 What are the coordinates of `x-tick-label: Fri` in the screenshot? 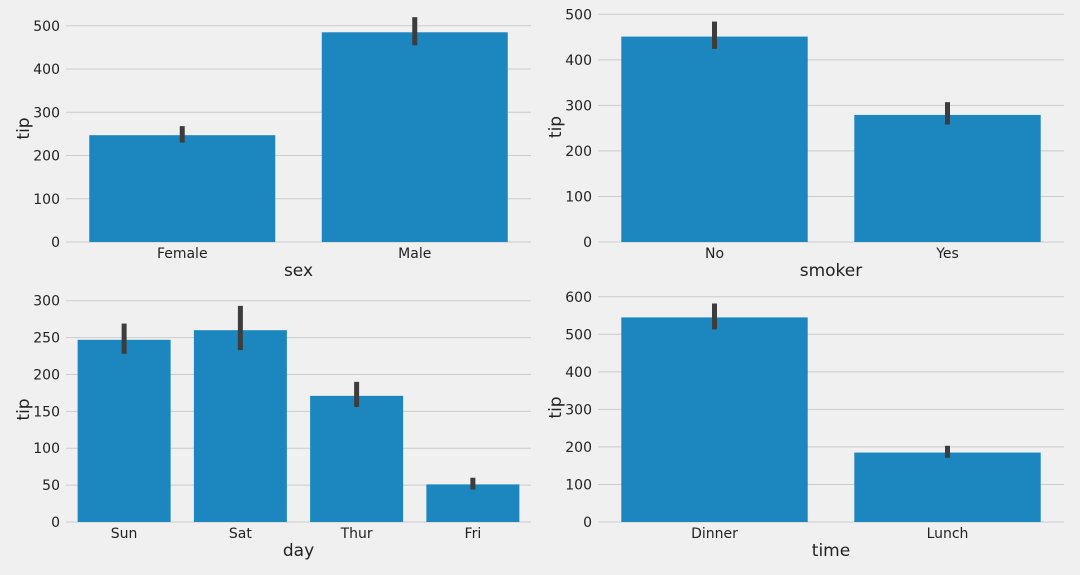 It's located at (473, 534).